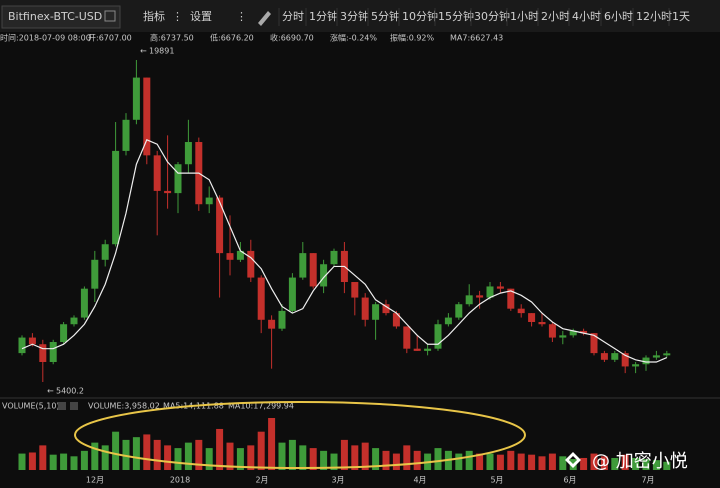 The image size is (720, 488). I want to click on interval-button: 30分钟, so click(492, 16).